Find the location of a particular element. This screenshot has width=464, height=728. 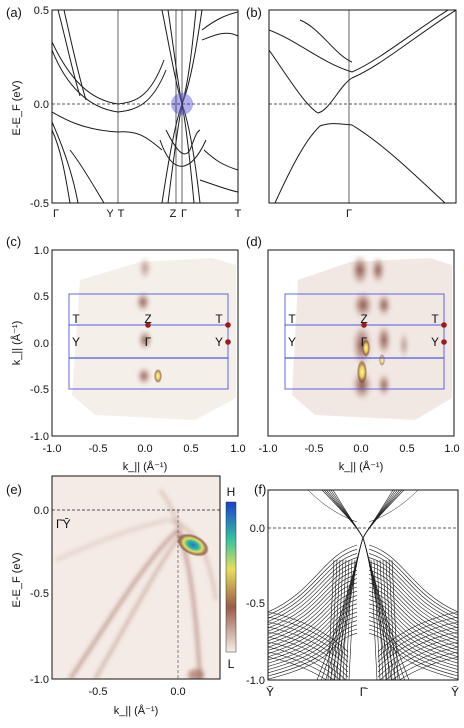

svg-text: Z is located at coordinates (363, 319).